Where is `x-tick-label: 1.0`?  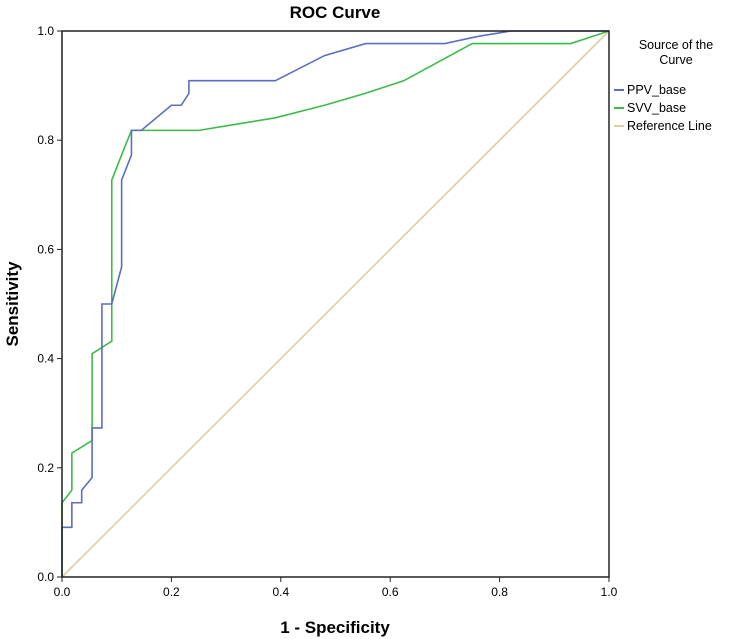 x-tick-label: 1.0 is located at coordinates (609, 592).